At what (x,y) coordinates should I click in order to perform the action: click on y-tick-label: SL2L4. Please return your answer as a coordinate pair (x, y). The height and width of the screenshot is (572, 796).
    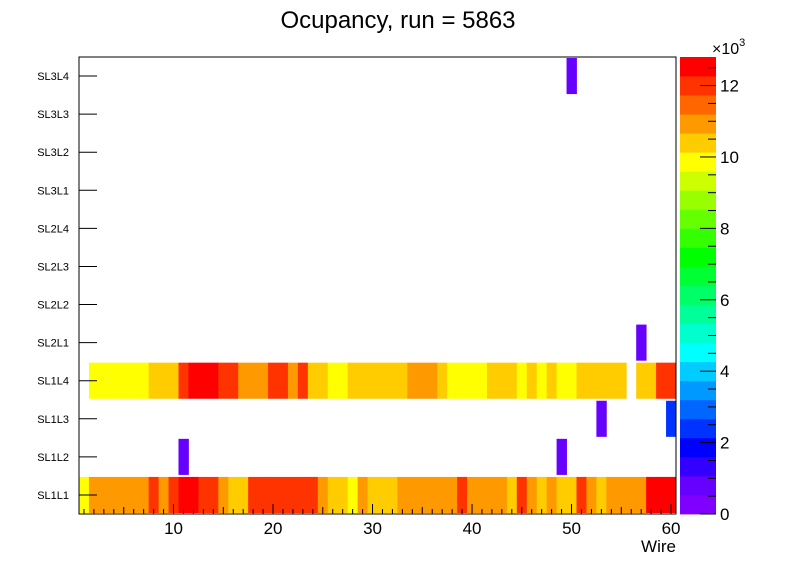
    Looking at the image, I should click on (53, 229).